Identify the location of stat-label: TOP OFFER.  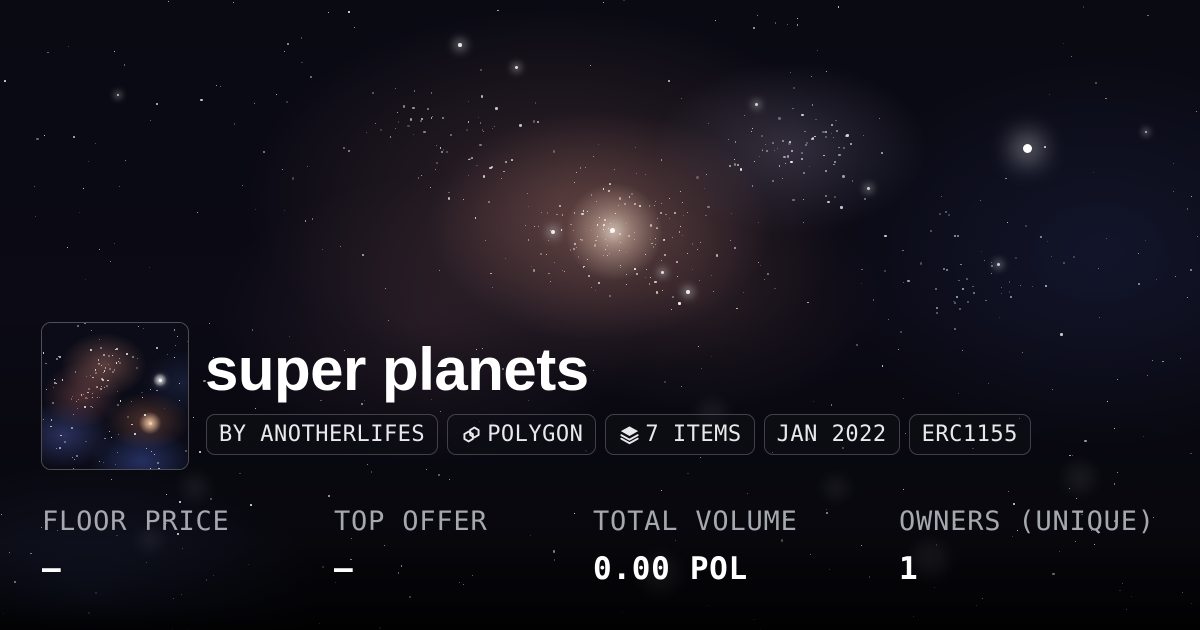
(411, 521).